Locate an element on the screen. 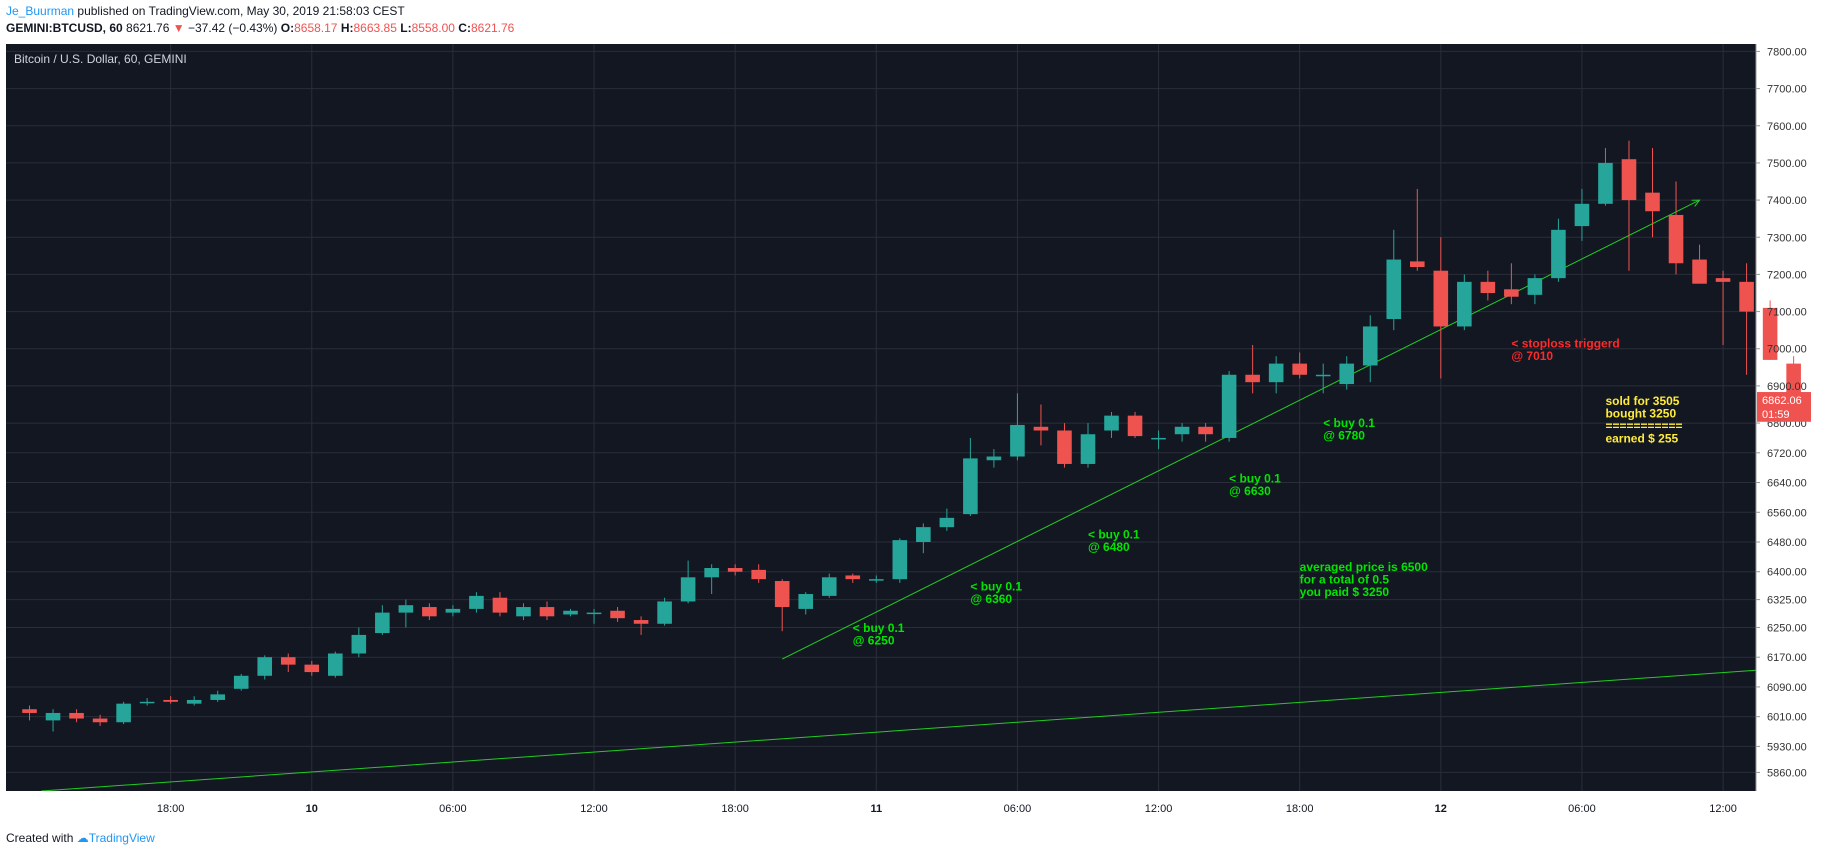  time-tick-label: 10 is located at coordinates (312, 809).